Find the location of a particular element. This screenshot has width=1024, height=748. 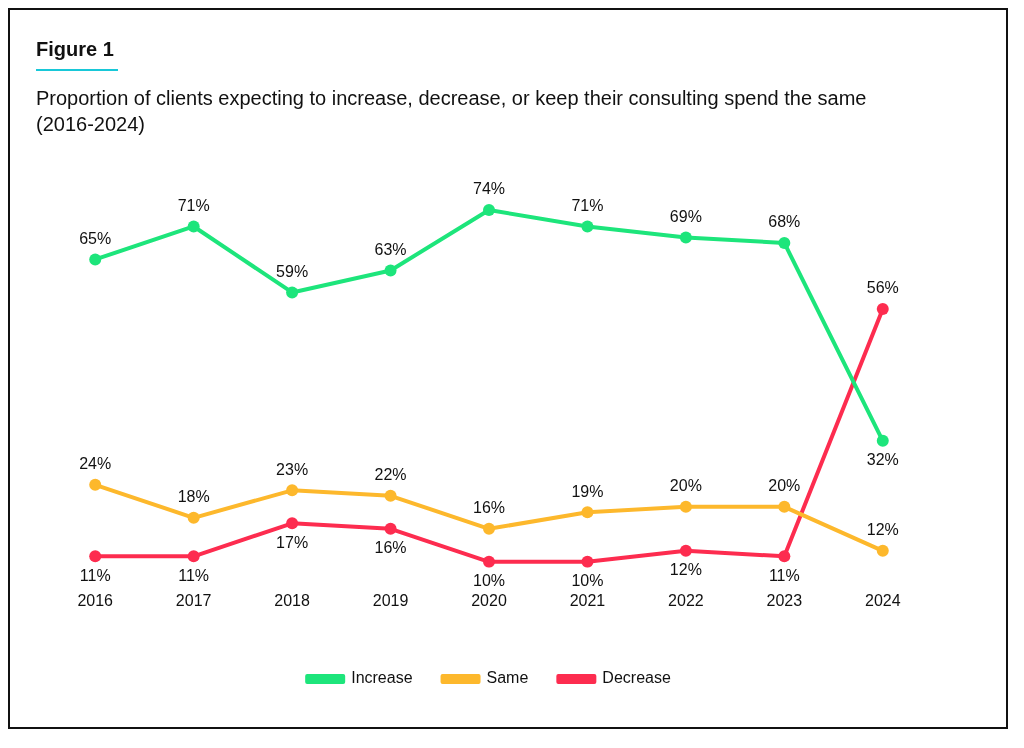

x-tick-label: 2022 is located at coordinates (686, 600).